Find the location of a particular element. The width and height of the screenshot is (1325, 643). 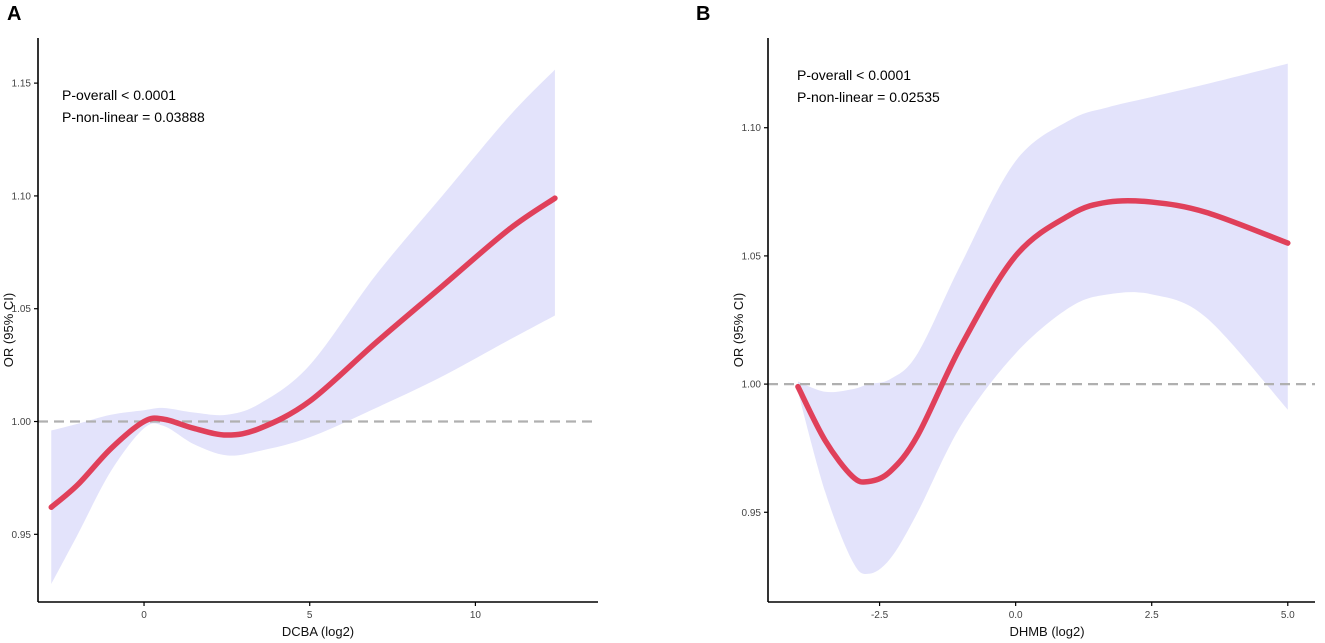

x-tick-label: 0 is located at coordinates (144, 615).